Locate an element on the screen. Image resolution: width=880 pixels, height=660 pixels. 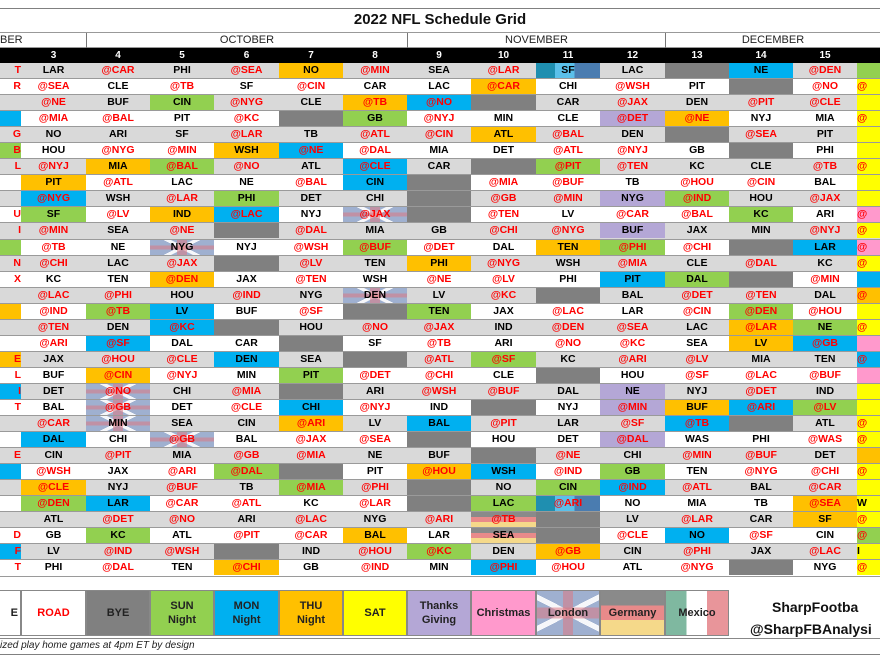
game-cell is located at coordinates (868, 407).